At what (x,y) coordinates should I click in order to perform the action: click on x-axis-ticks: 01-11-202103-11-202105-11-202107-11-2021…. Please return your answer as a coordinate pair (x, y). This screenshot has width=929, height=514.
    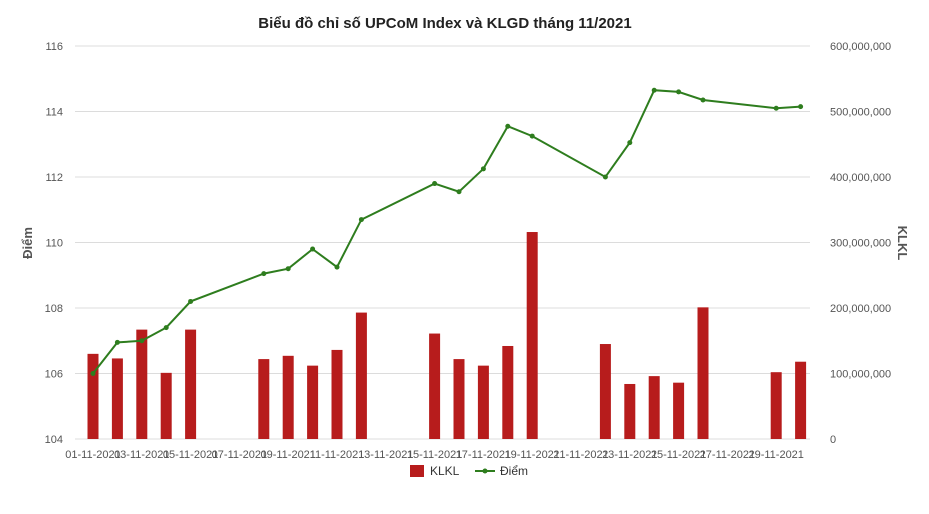
    Looking at the image, I should click on (434, 455).